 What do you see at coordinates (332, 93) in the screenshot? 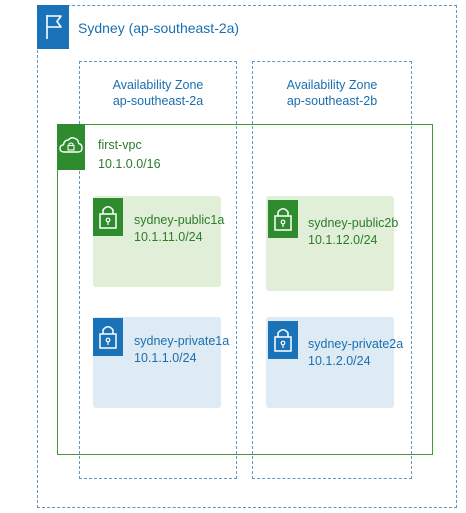
I see `az-b-label: Availability Zone ap-southeast-2b` at bounding box center [332, 93].